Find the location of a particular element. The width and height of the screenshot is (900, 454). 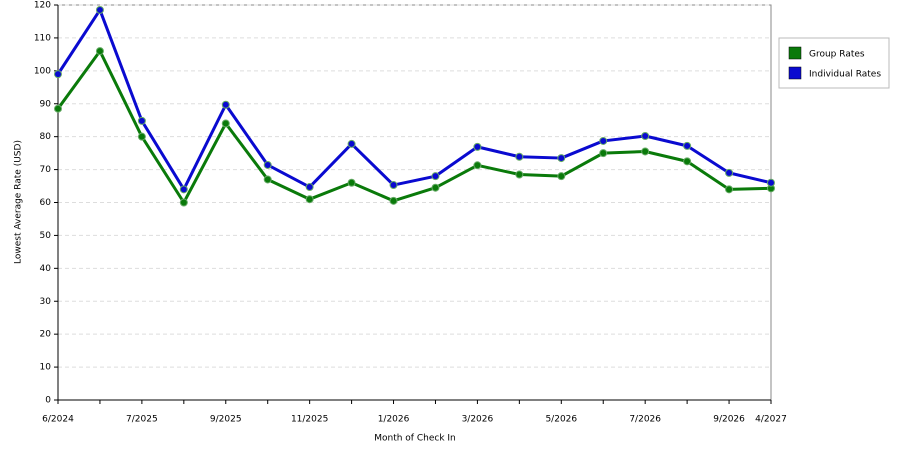

y-tick-label: 70 is located at coordinates (46, 170).